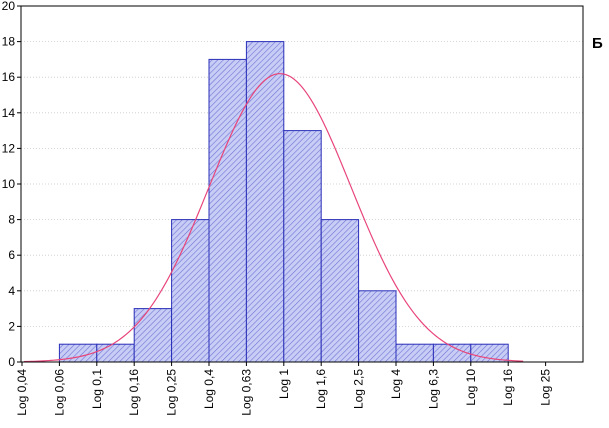  What do you see at coordinates (246, 392) in the screenshot?
I see `x-tick-label-6: Log 0,63` at bounding box center [246, 392].